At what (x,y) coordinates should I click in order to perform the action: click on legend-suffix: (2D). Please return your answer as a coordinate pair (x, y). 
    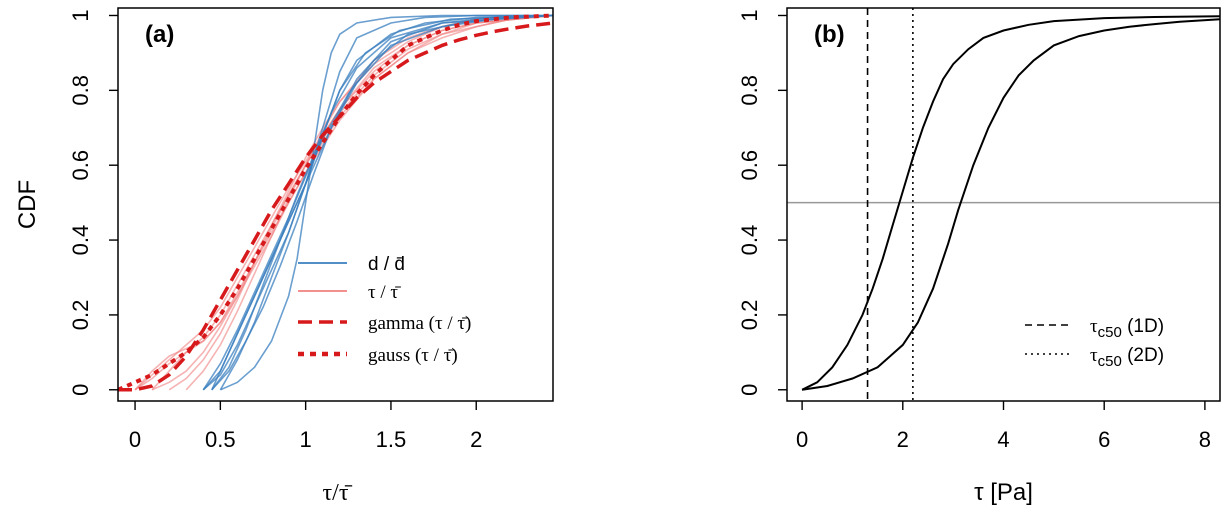
    Looking at the image, I should click on (1143, 355).